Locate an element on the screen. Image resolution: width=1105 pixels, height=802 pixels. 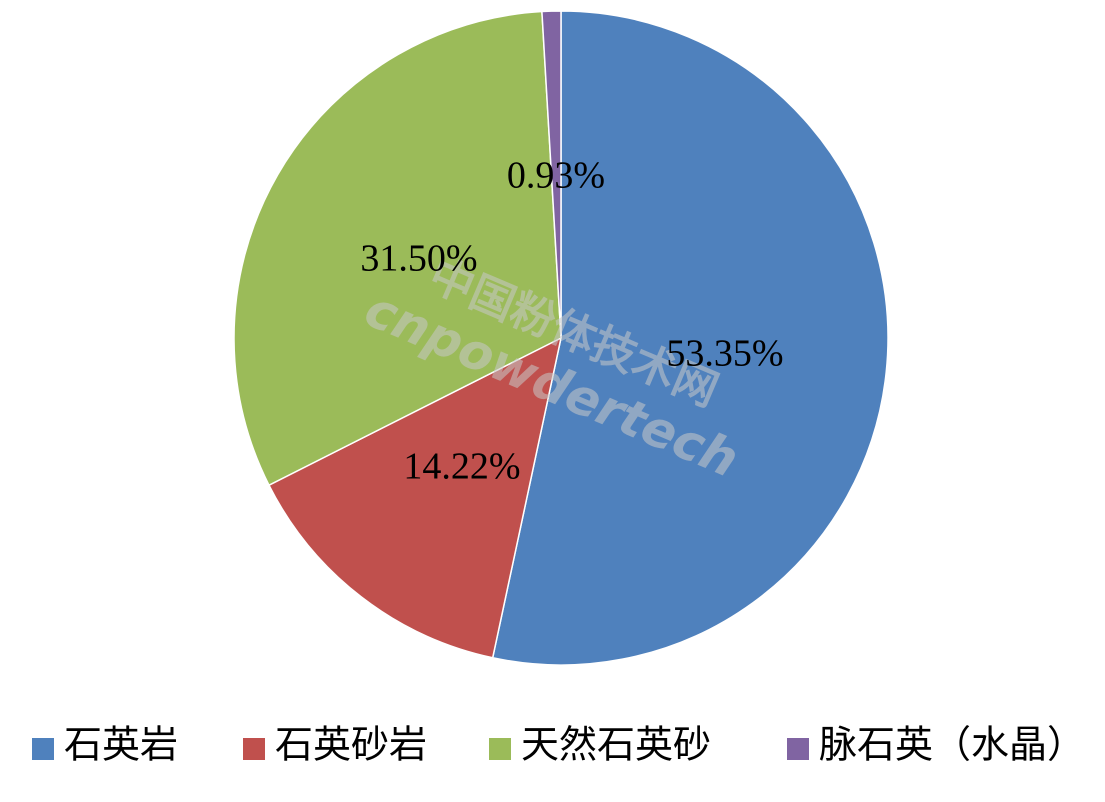
chart-legend: 石英岩 石英砂岩 天然石英砂 脉石英（水晶） is located at coordinates (558, 746).